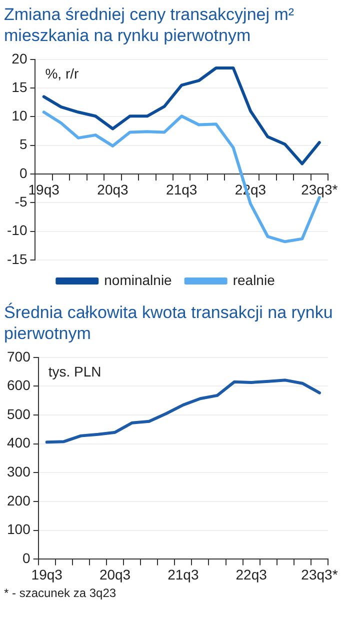 This screenshot has height=637, width=350. What do you see at coordinates (254, 280) in the screenshot?
I see `legend-label: realnie` at bounding box center [254, 280].